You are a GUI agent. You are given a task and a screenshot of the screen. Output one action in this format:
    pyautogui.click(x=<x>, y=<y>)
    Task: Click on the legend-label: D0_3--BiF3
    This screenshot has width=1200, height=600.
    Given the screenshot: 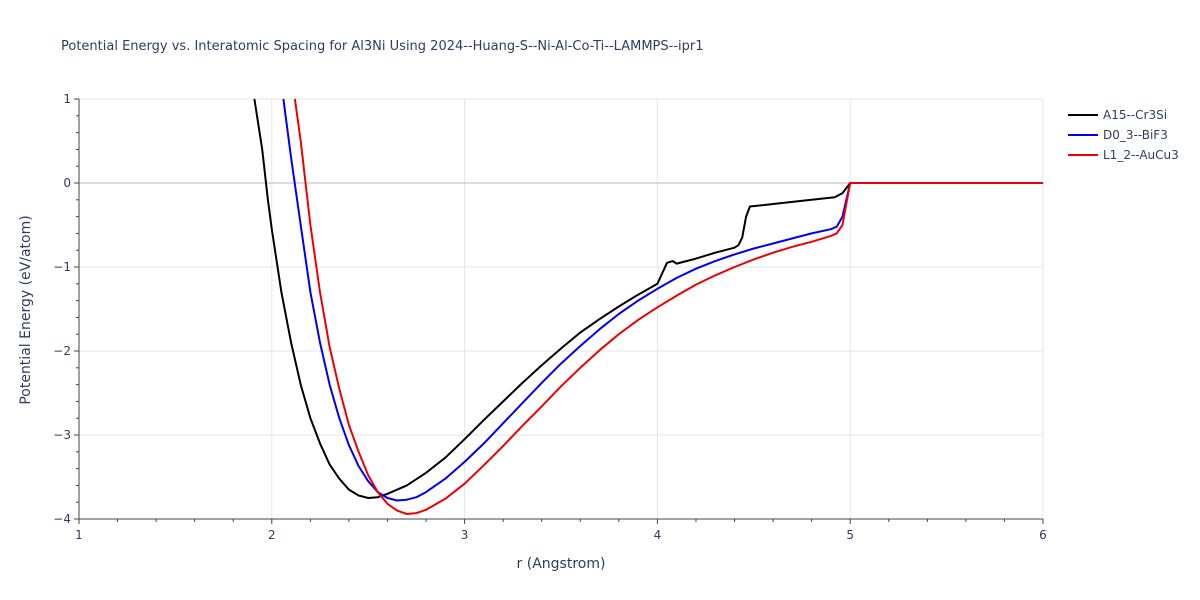 What is the action you would take?
    pyautogui.click(x=1135, y=135)
    